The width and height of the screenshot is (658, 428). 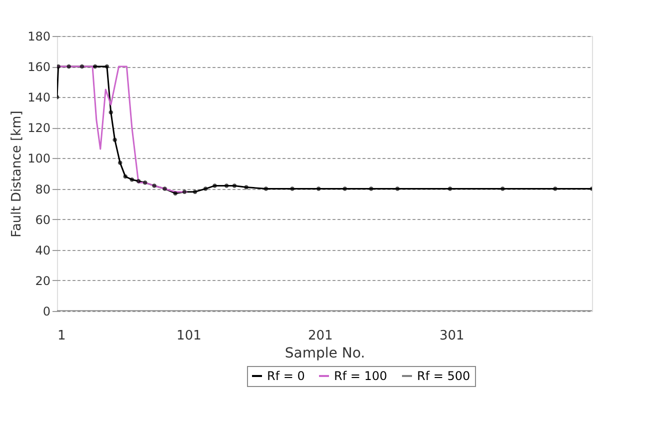 I want to click on x-tick-label: 101, so click(x=189, y=336).